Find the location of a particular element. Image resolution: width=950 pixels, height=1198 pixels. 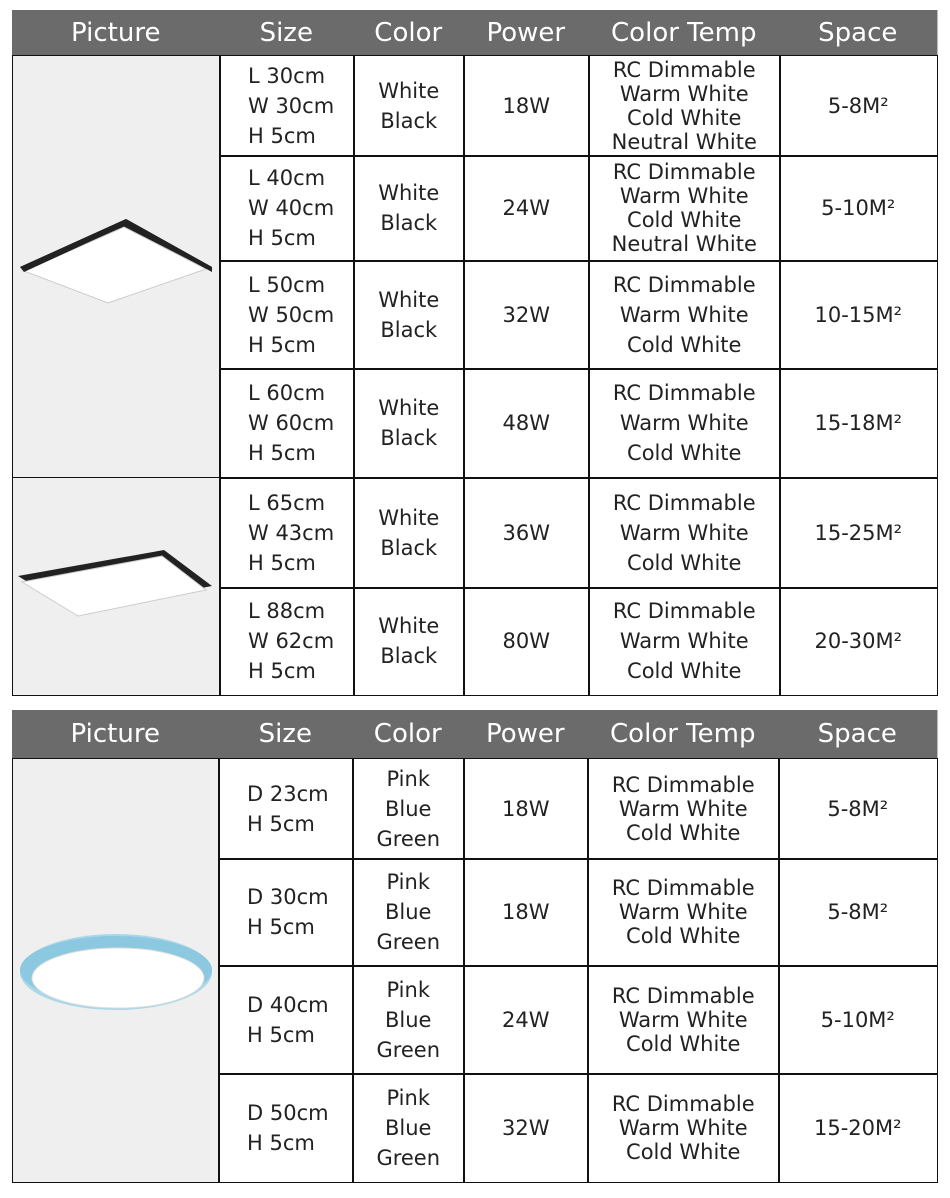

cell-text: 36W is located at coordinates (526, 532).